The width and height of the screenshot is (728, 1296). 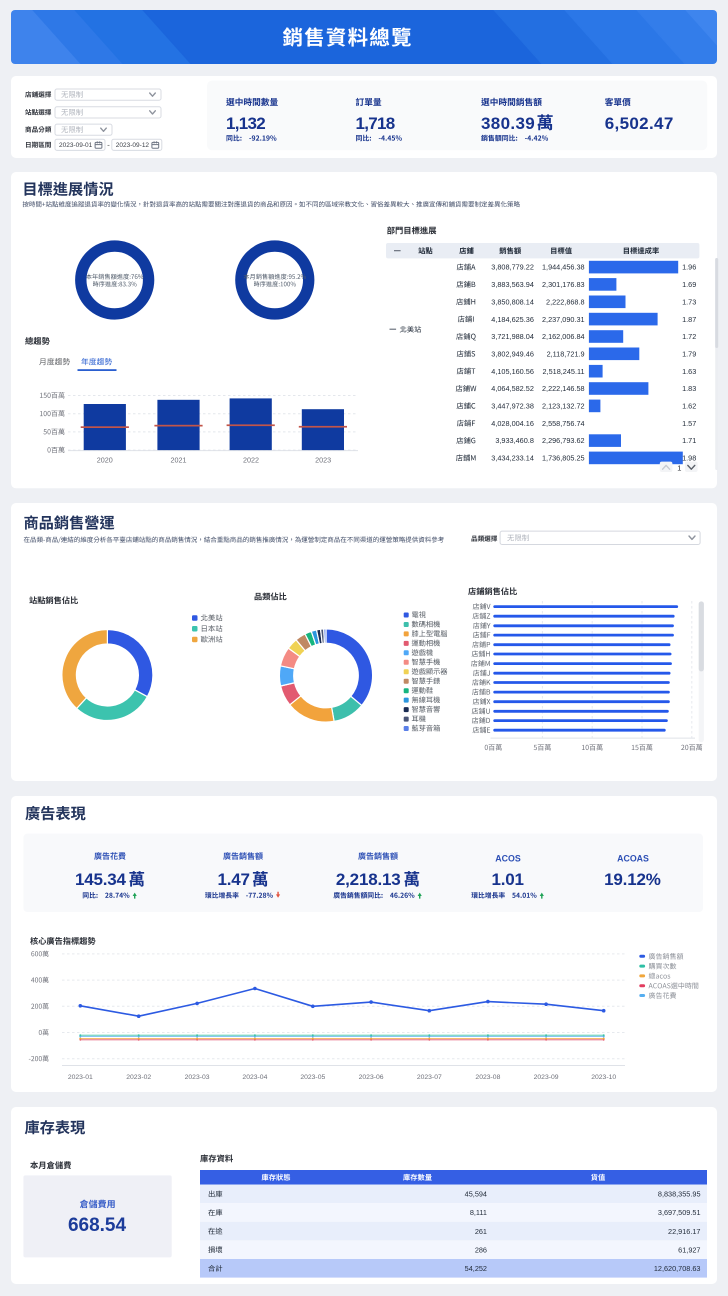 What do you see at coordinates (512, 301) in the screenshot?
I see `svg-text: 3,850,808.14` at bounding box center [512, 301].